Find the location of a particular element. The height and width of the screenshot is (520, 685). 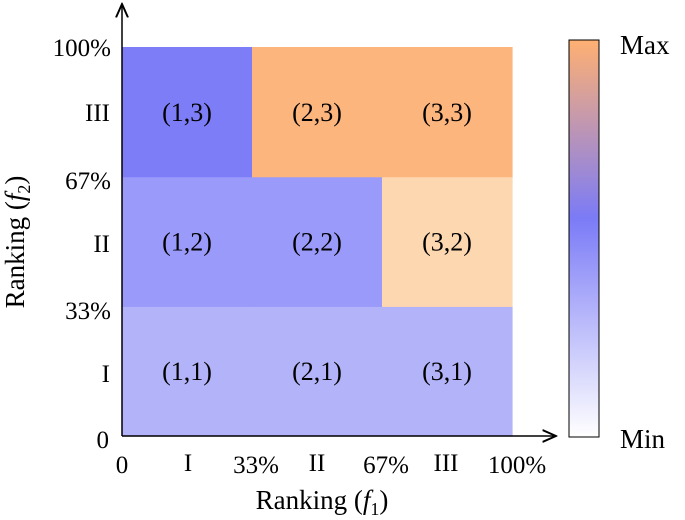

y-axis-title: Ranking (f2) is located at coordinates (17, 242).